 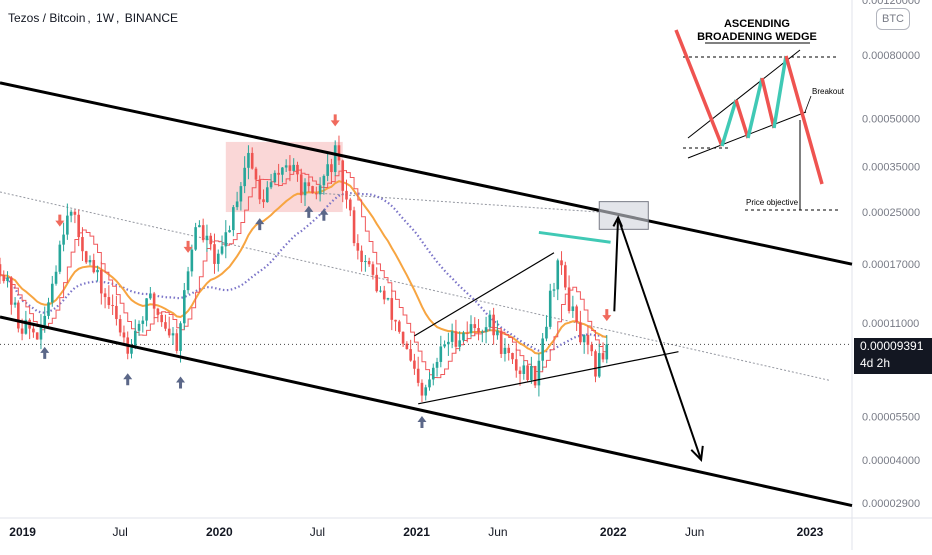 I want to click on symbol-name: Tezos / Bitcoin, so click(x=47, y=18).